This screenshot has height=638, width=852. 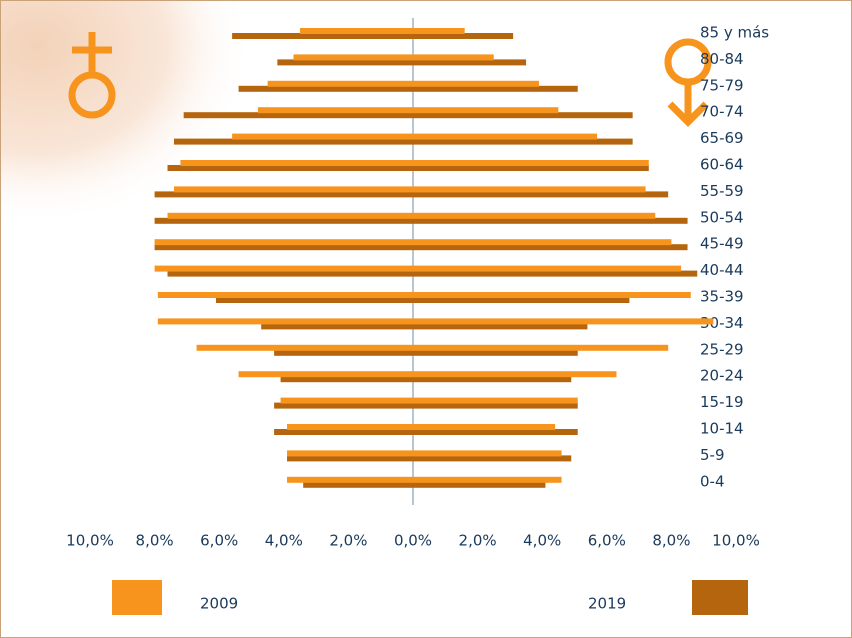 I want to click on male-symbol, so click(x=92, y=75).